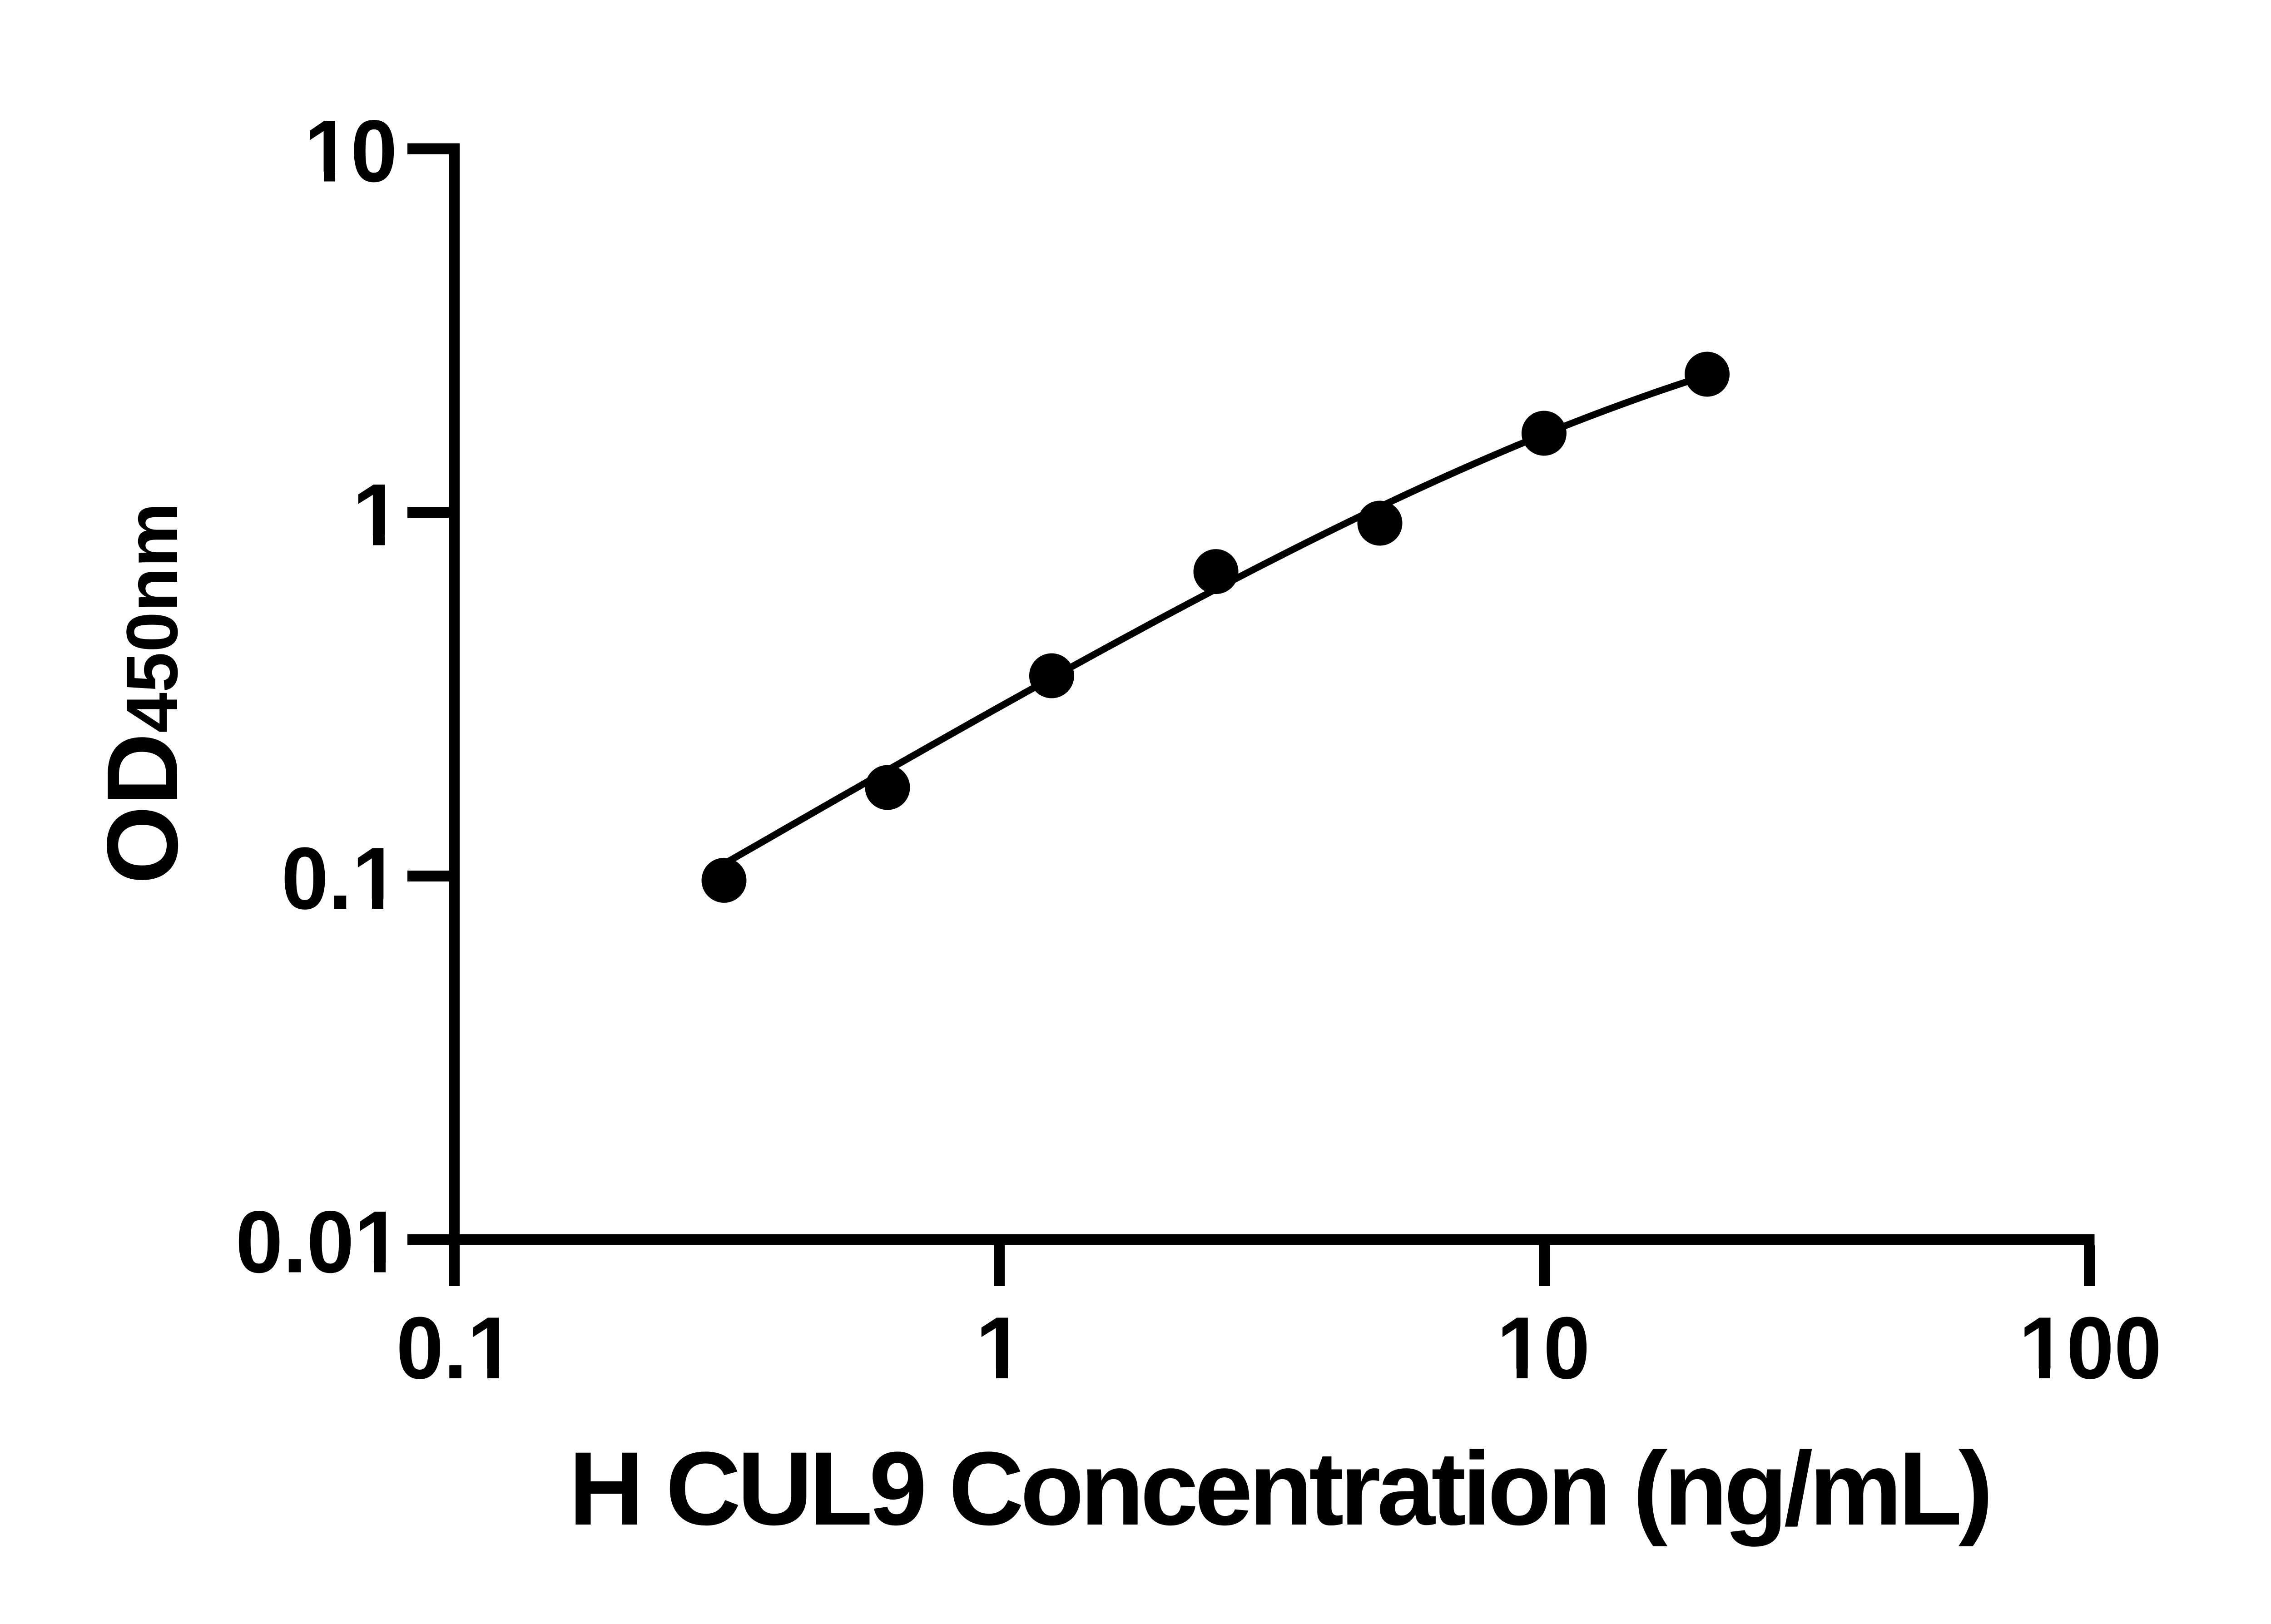  I want to click on svg-text: H CUL9 Concentration (ng/mL), so click(1279, 1488).